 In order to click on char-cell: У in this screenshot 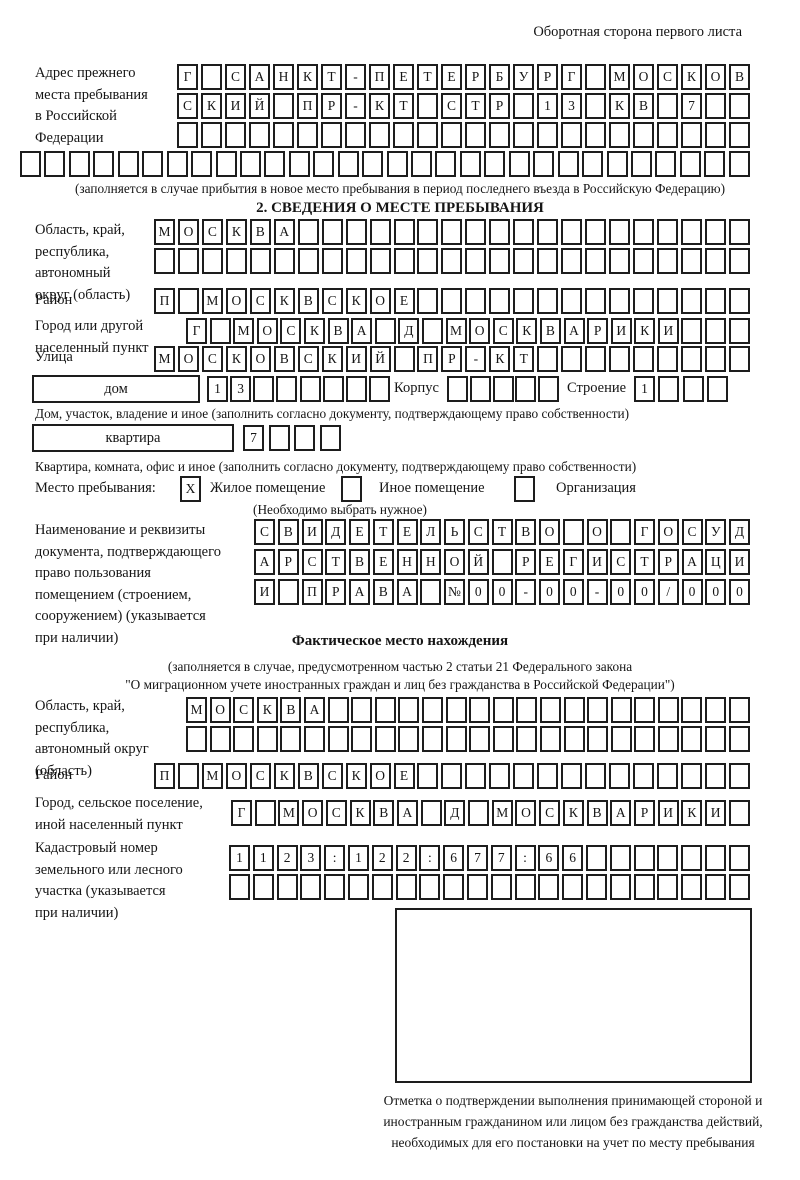, I will do `click(523, 77)`.